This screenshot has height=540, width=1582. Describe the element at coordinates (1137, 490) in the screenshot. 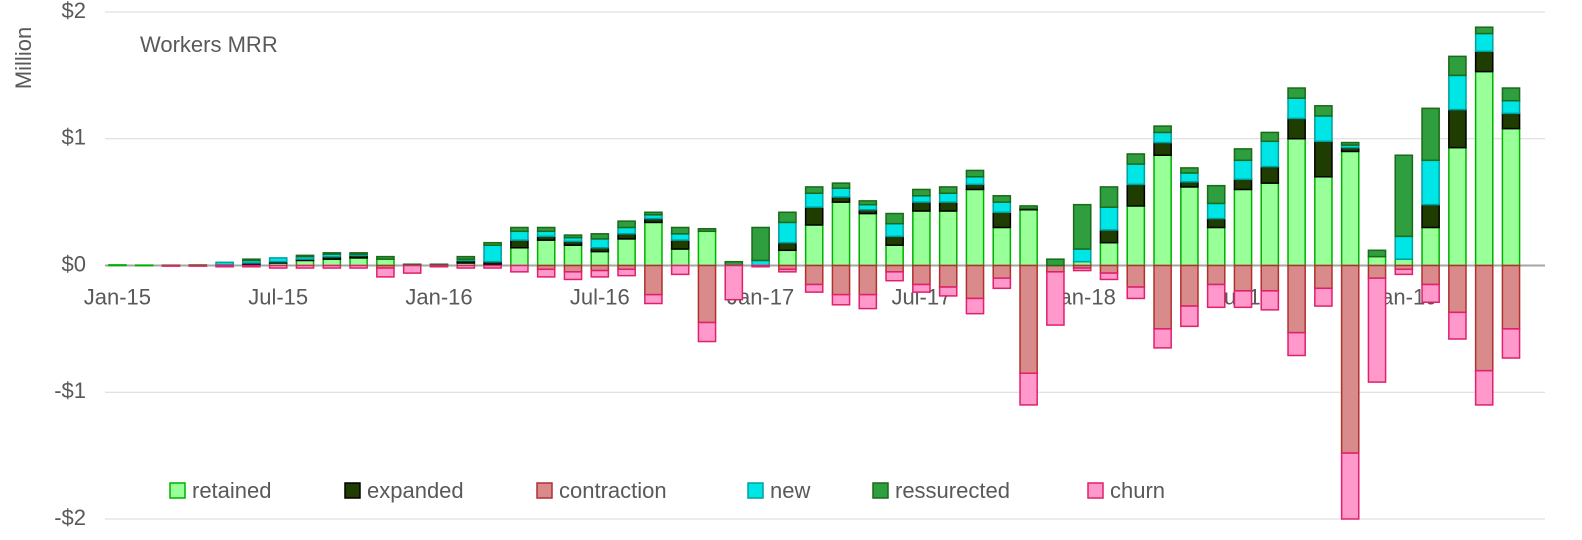

I see `legend-label: churn` at that location.